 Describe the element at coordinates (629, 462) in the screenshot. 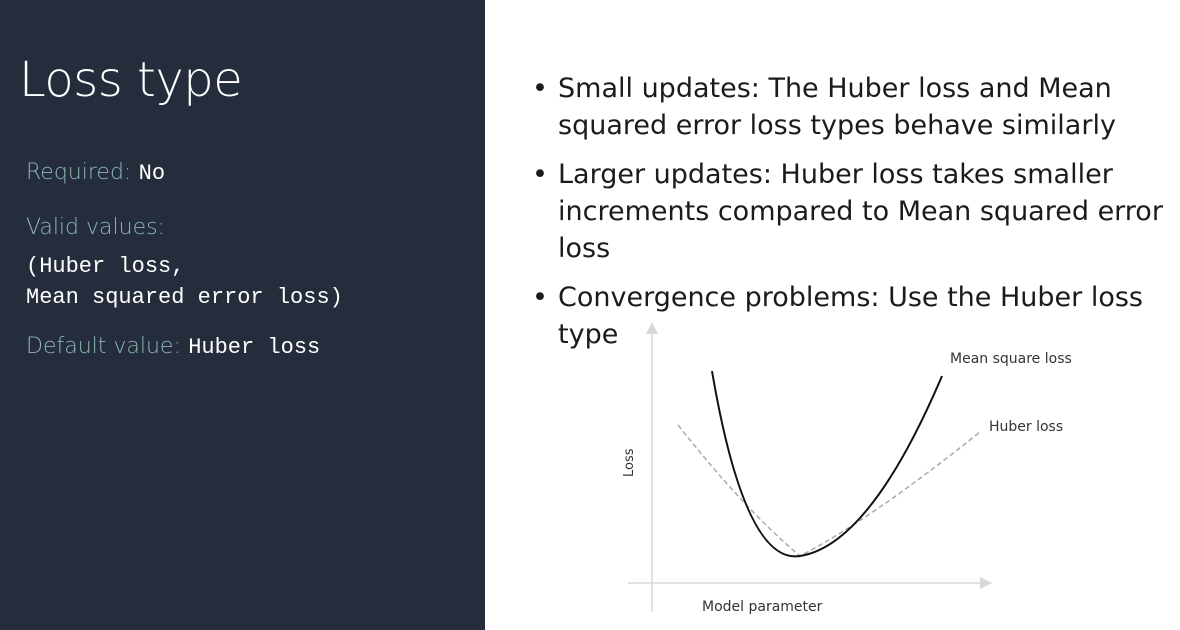

I see `y-axis-label: Loss` at that location.